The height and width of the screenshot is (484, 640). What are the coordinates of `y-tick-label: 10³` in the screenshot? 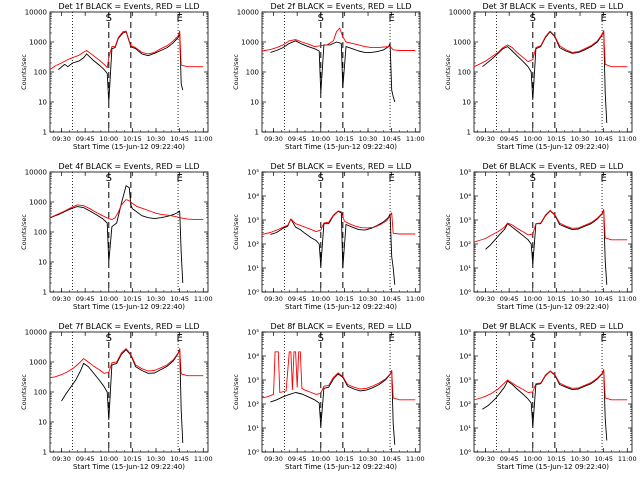 It's located at (253, 381).